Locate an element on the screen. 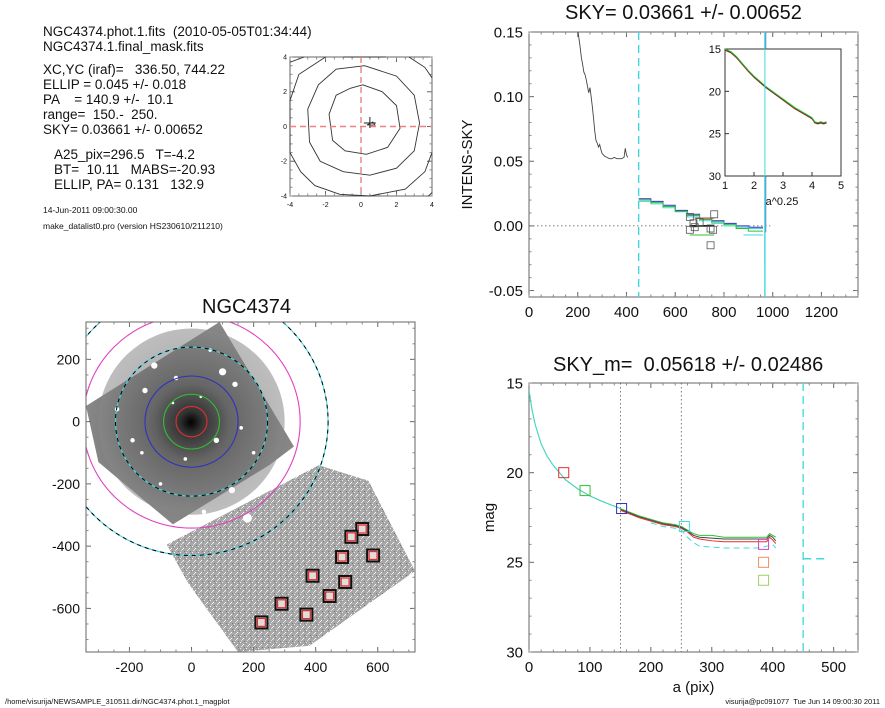 This screenshot has height=708, width=885. x-tick-label: 1000 is located at coordinates (772, 312).